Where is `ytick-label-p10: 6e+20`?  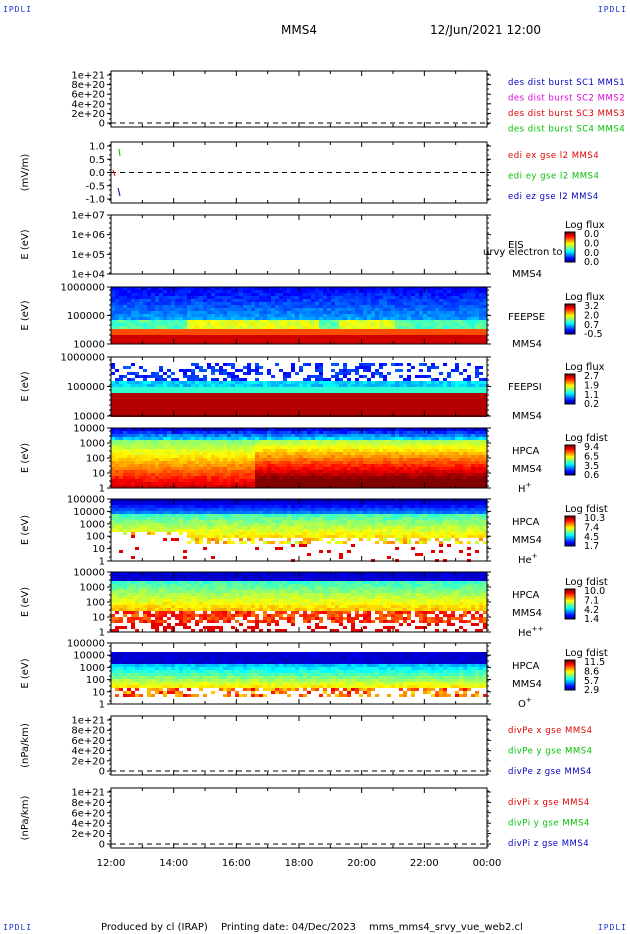 ytick-label-p10: 6e+20 is located at coordinates (88, 741).